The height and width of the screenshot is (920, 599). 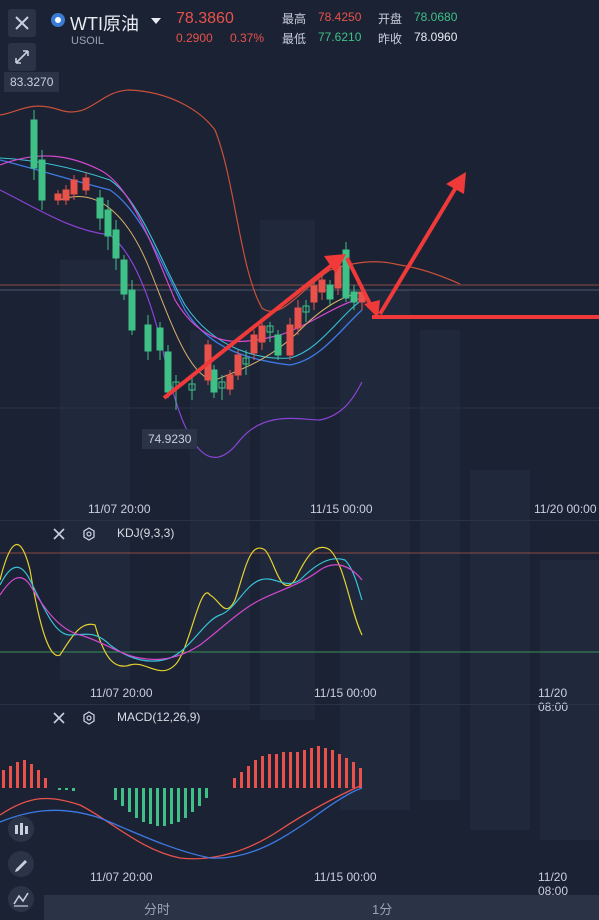 What do you see at coordinates (299, 608) in the screenshot?
I see `kdj-chart` at bounding box center [299, 608].